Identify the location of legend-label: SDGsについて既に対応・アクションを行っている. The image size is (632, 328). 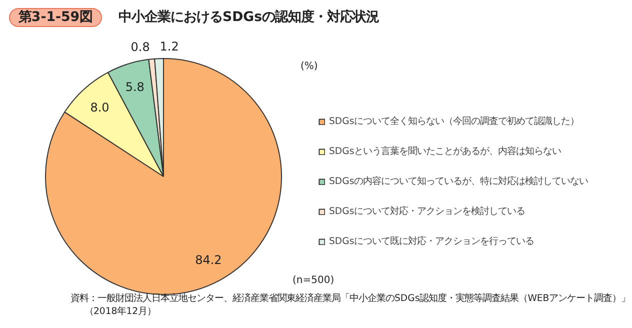
(431, 241).